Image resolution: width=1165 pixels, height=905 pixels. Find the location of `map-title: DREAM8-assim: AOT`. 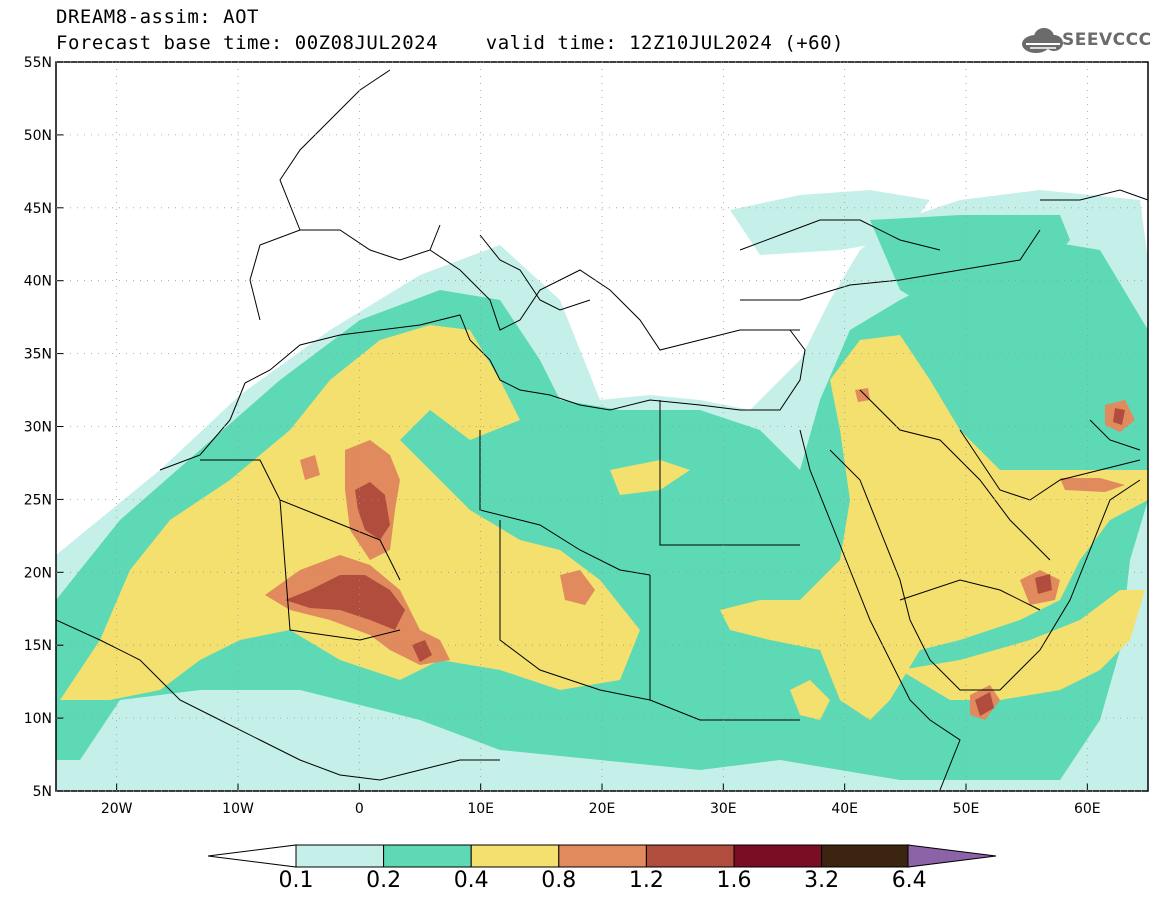

map-title: DREAM8-assim: AOT is located at coordinates (157, 17).